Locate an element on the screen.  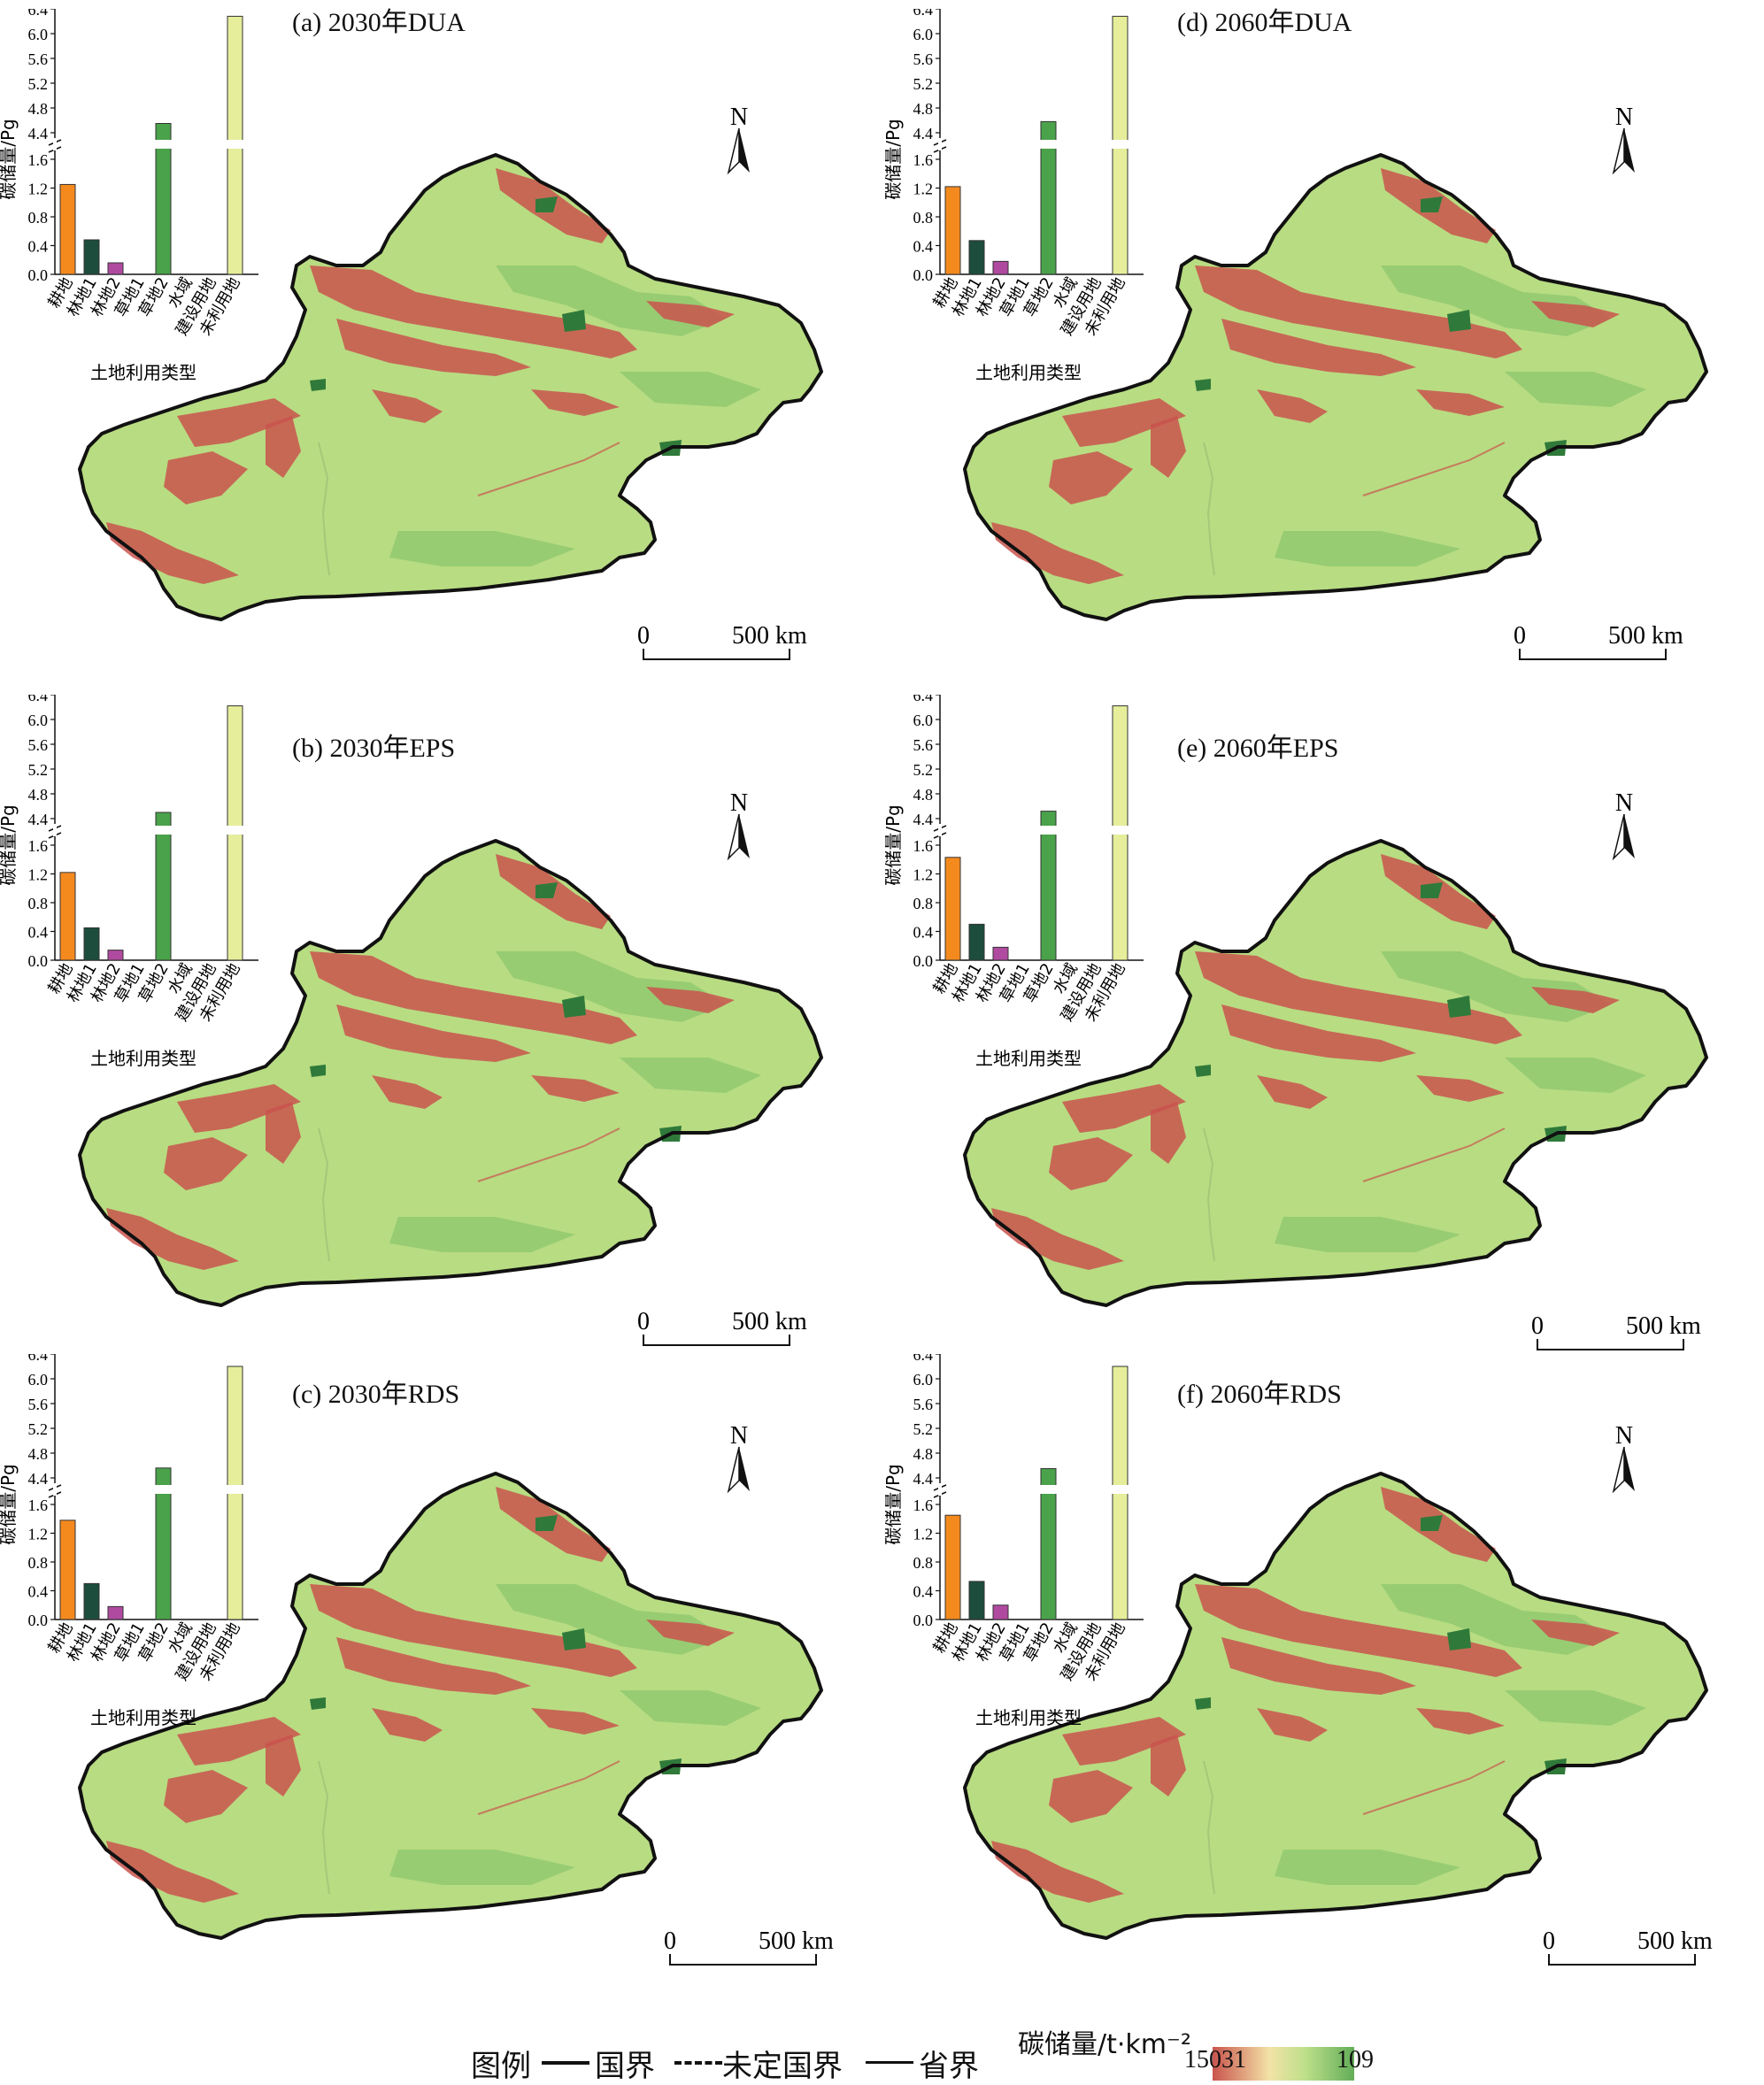
y-tick-label-high-3: 5.6 is located at coordinates (924, 1404).